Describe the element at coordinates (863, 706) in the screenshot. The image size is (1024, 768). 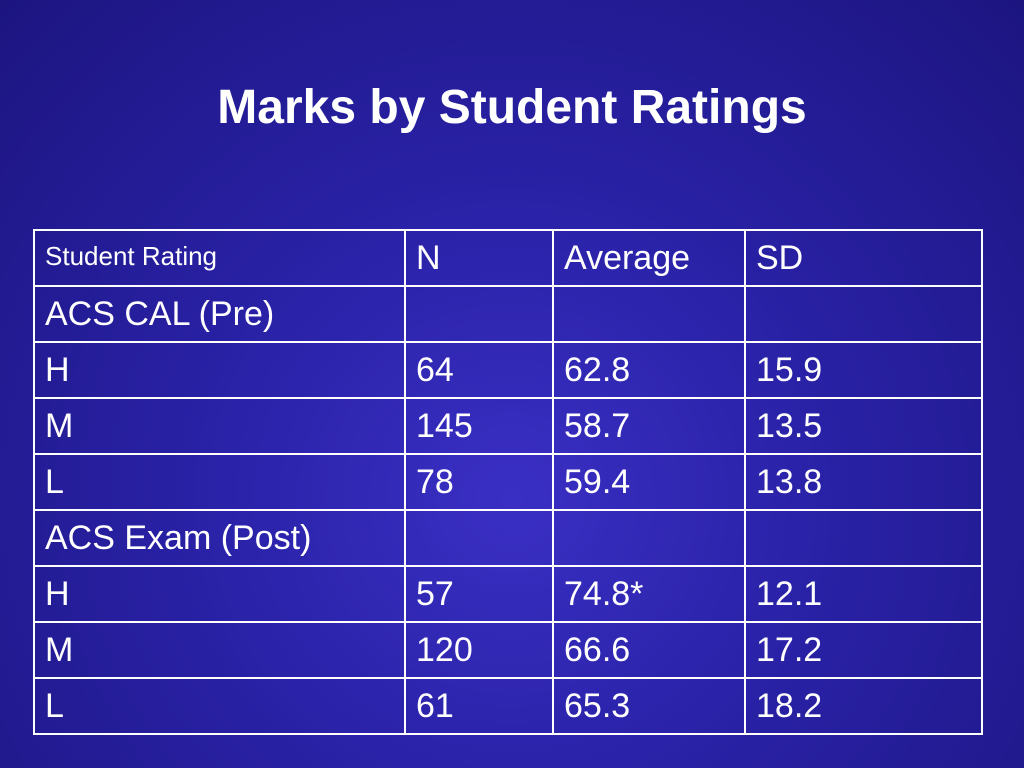
I see `cell-sd: 18.2` at that location.